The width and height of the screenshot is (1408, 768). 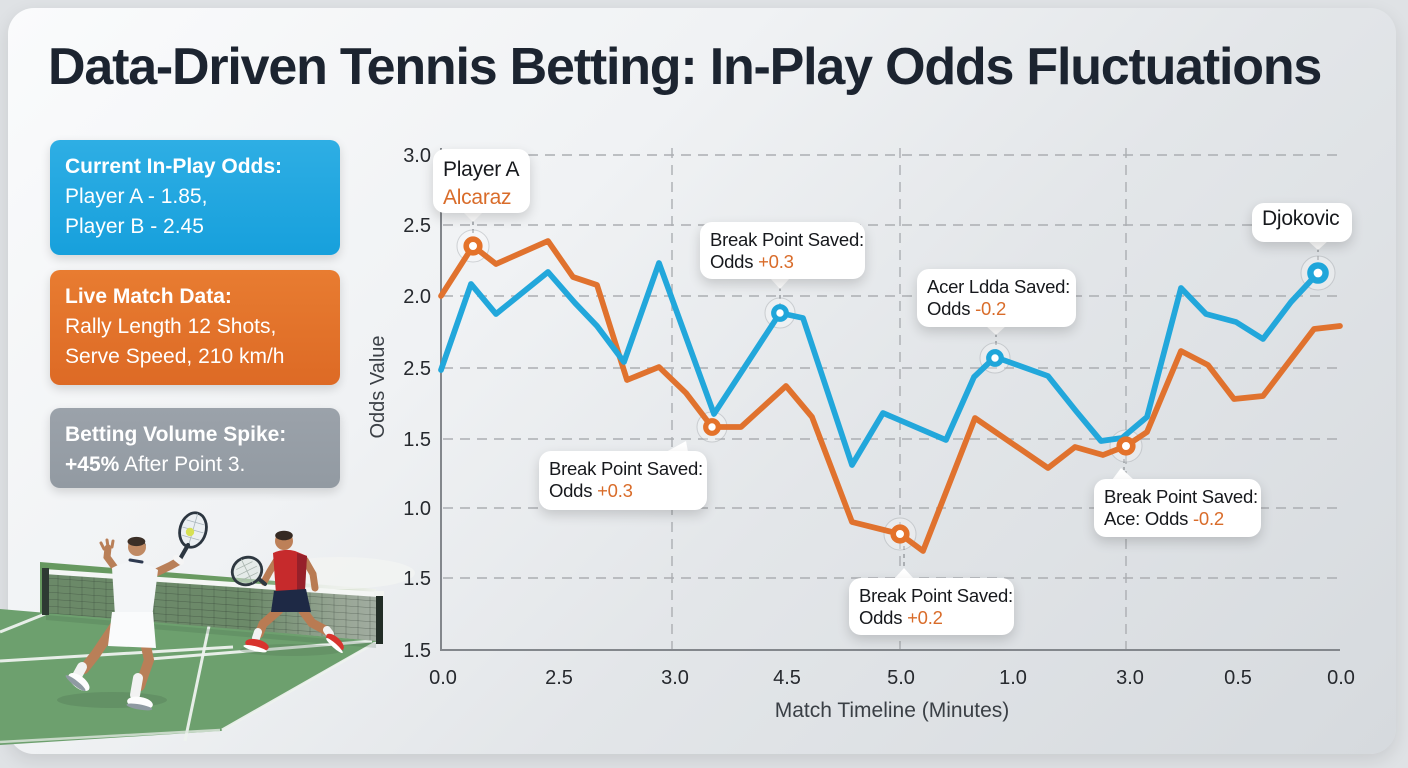 I want to click on svg-text: 0.5, so click(x=1238, y=678).